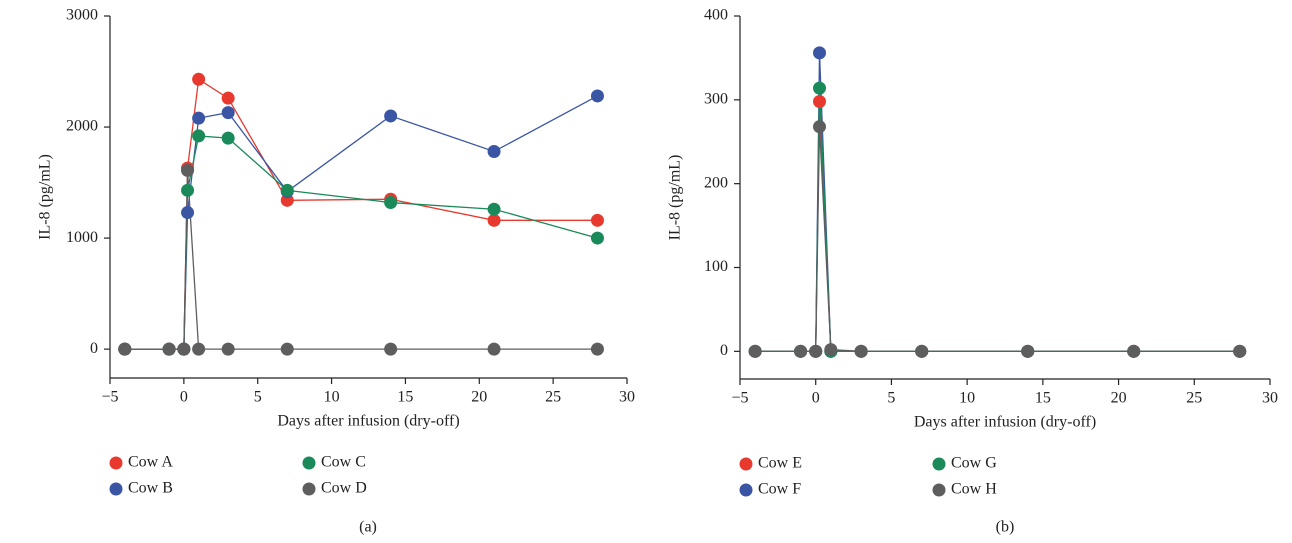  I want to click on y-tick-label: 100, so click(716, 266).